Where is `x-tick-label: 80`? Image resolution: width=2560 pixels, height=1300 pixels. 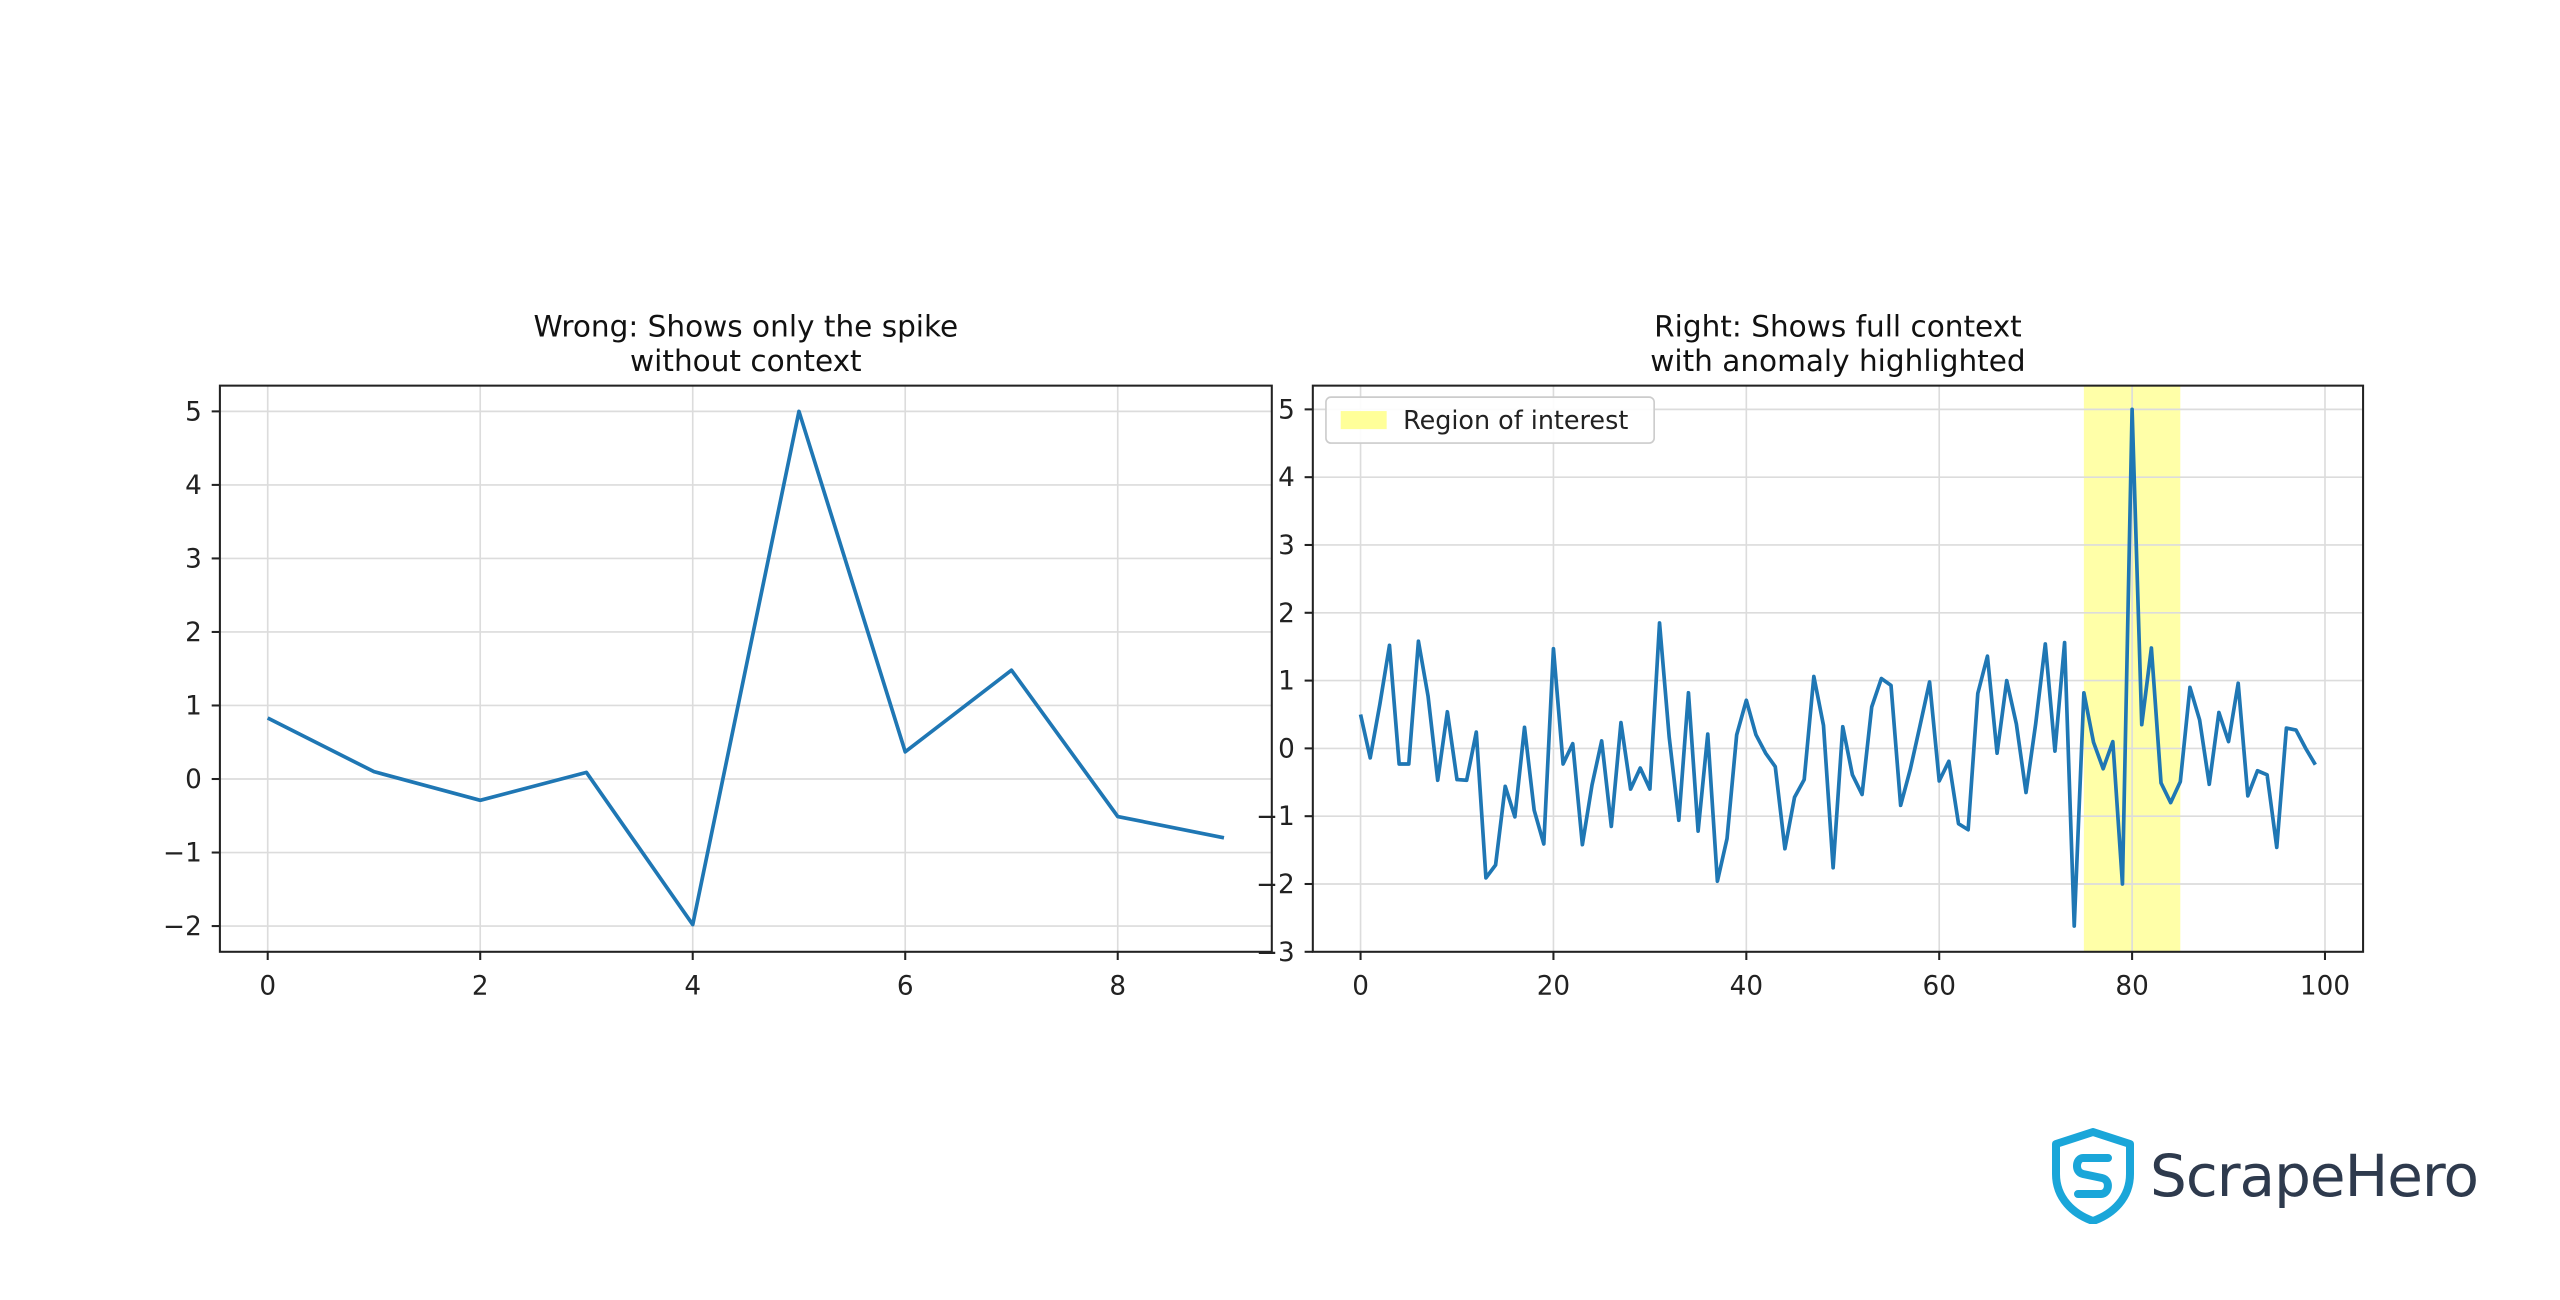
x-tick-label: 80 is located at coordinates (2131, 986).